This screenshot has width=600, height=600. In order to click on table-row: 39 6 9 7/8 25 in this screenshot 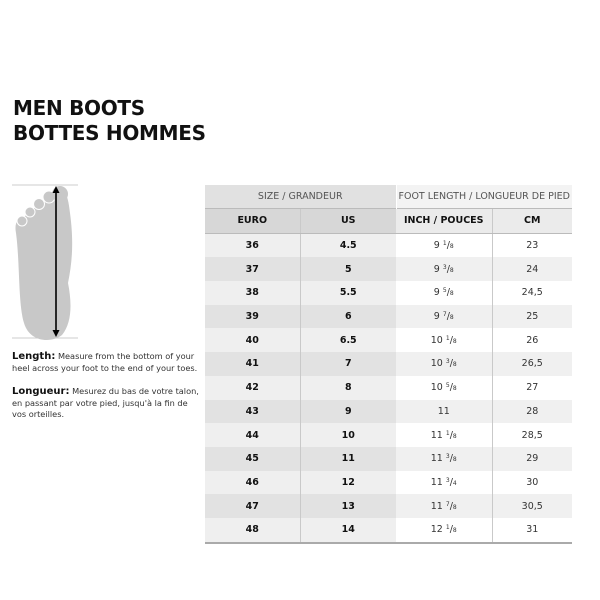, I will do `click(388, 316)`.